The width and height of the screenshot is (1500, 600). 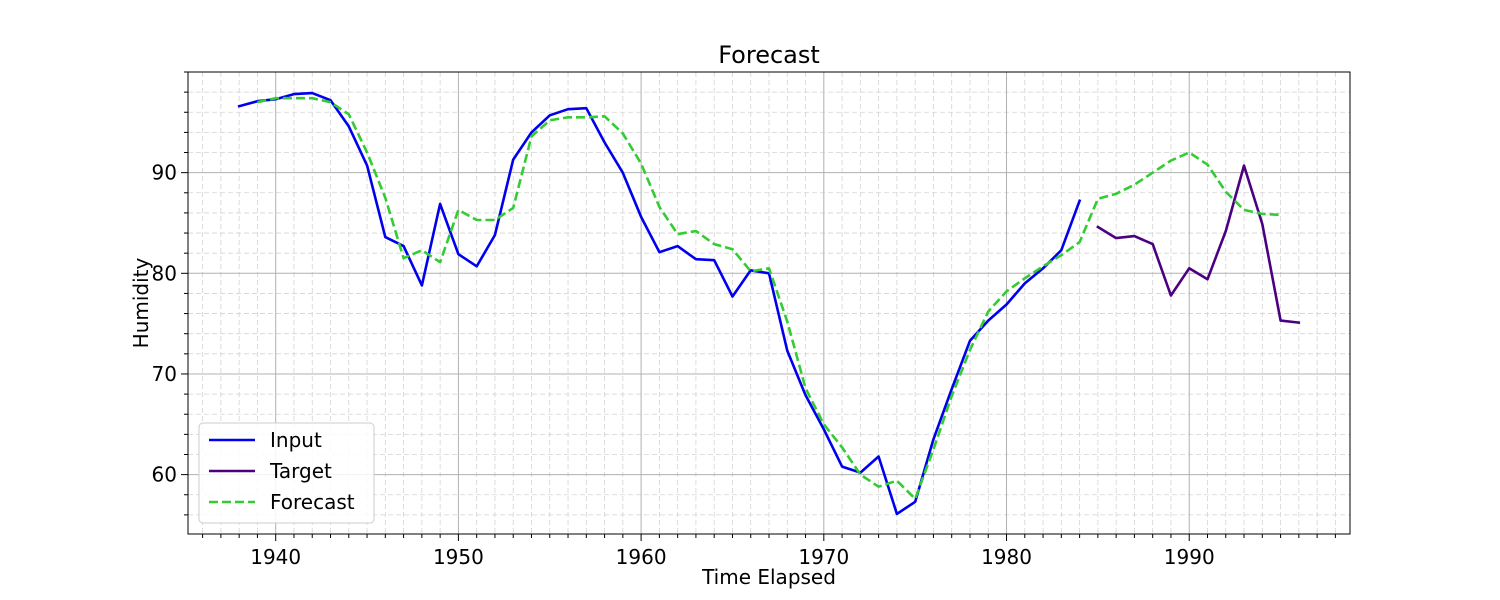 What do you see at coordinates (769, 55) in the screenshot?
I see `chart-title: Forecast` at bounding box center [769, 55].